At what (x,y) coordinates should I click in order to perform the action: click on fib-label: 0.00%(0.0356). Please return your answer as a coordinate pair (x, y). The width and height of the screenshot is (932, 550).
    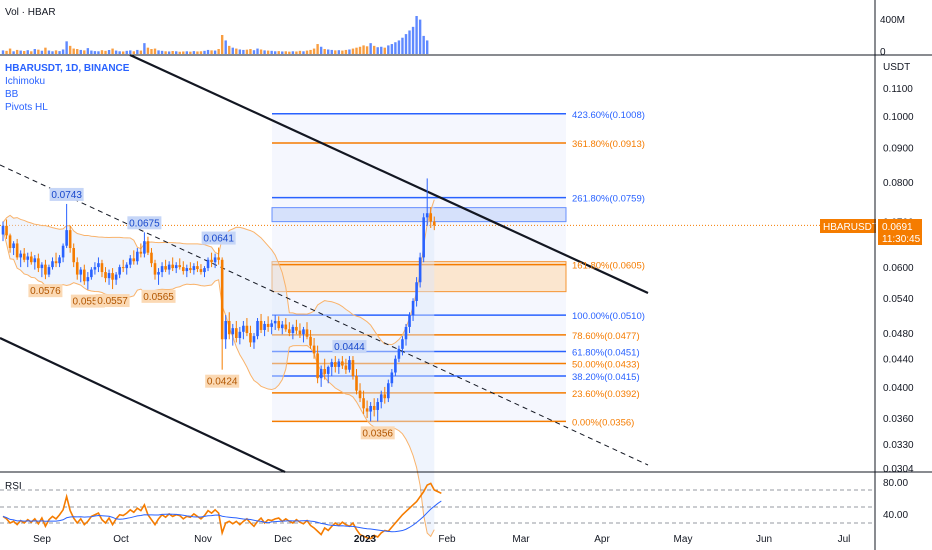
    Looking at the image, I should click on (603, 422).